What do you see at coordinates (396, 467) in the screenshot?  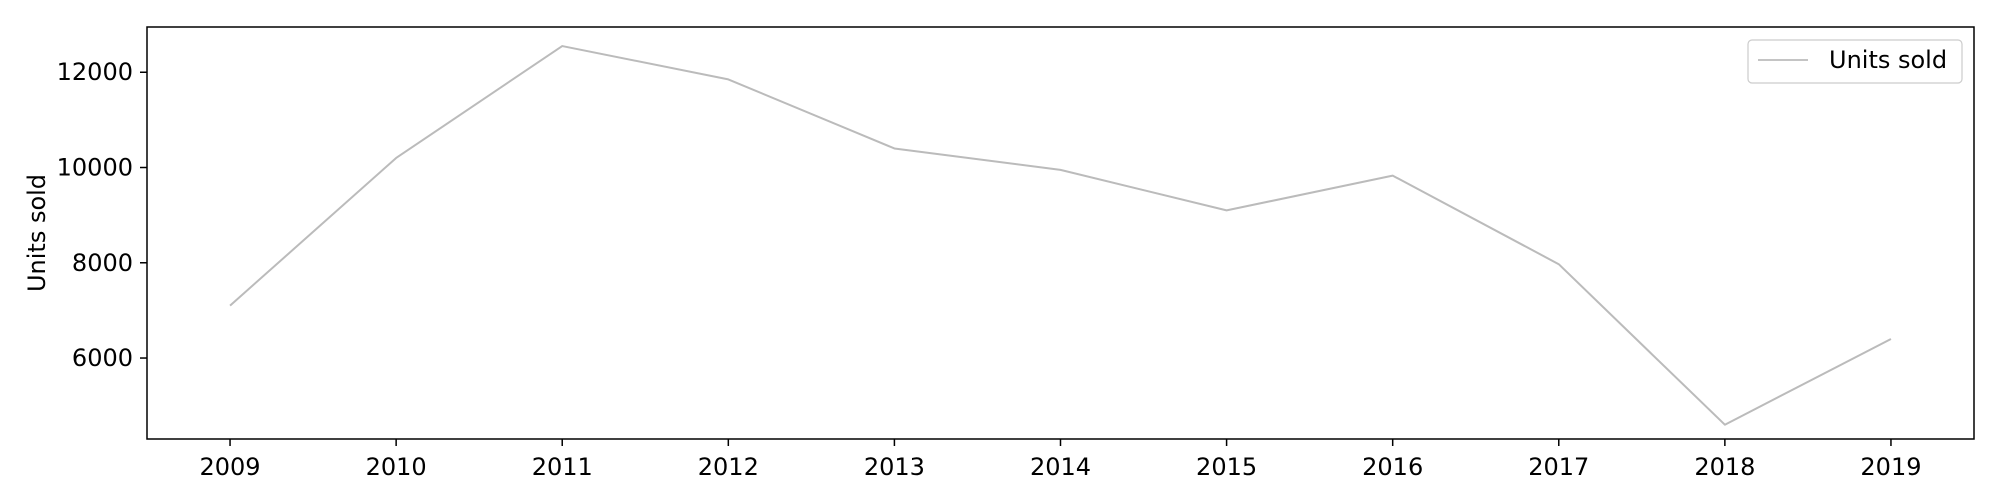 I see `x-tick-label: 2010` at bounding box center [396, 467].